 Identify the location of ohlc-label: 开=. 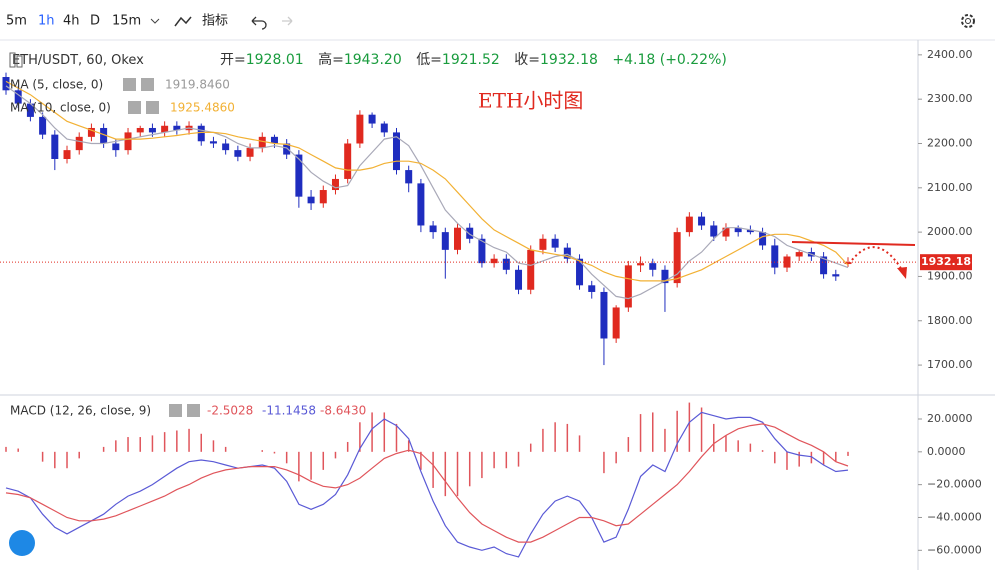
(233, 60).